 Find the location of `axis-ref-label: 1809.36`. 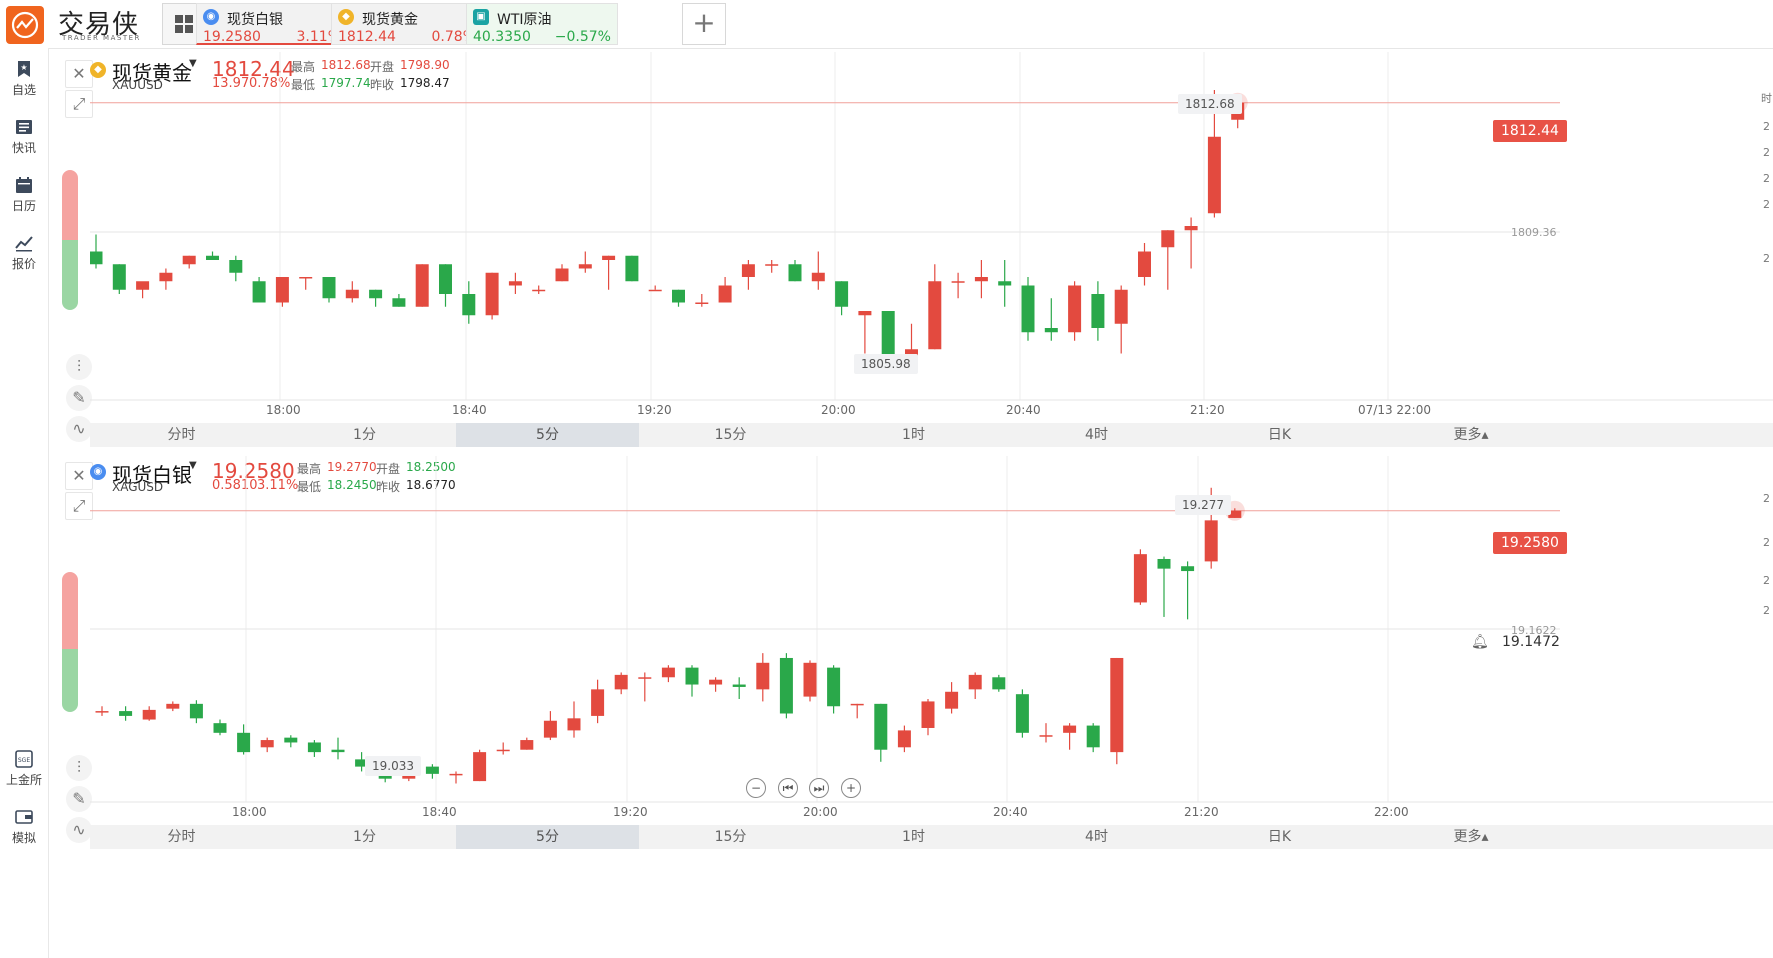

axis-ref-label: 1809.36 is located at coordinates (1534, 232).